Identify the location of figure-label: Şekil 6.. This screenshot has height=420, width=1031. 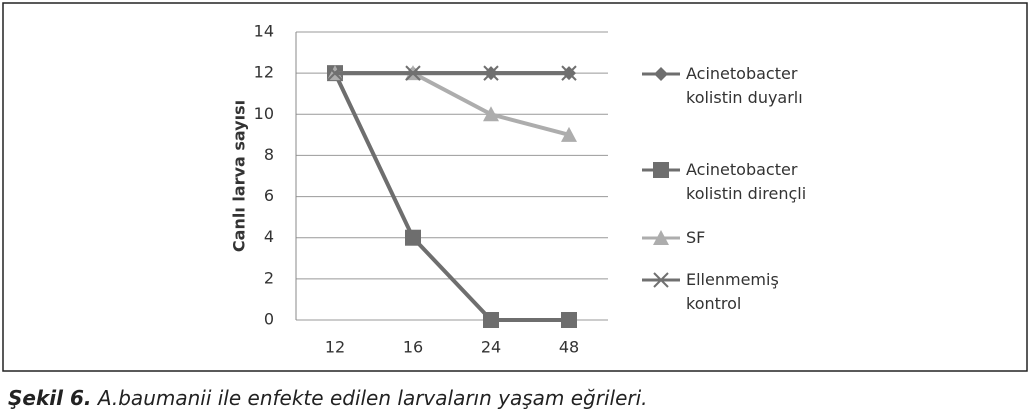
(50, 398).